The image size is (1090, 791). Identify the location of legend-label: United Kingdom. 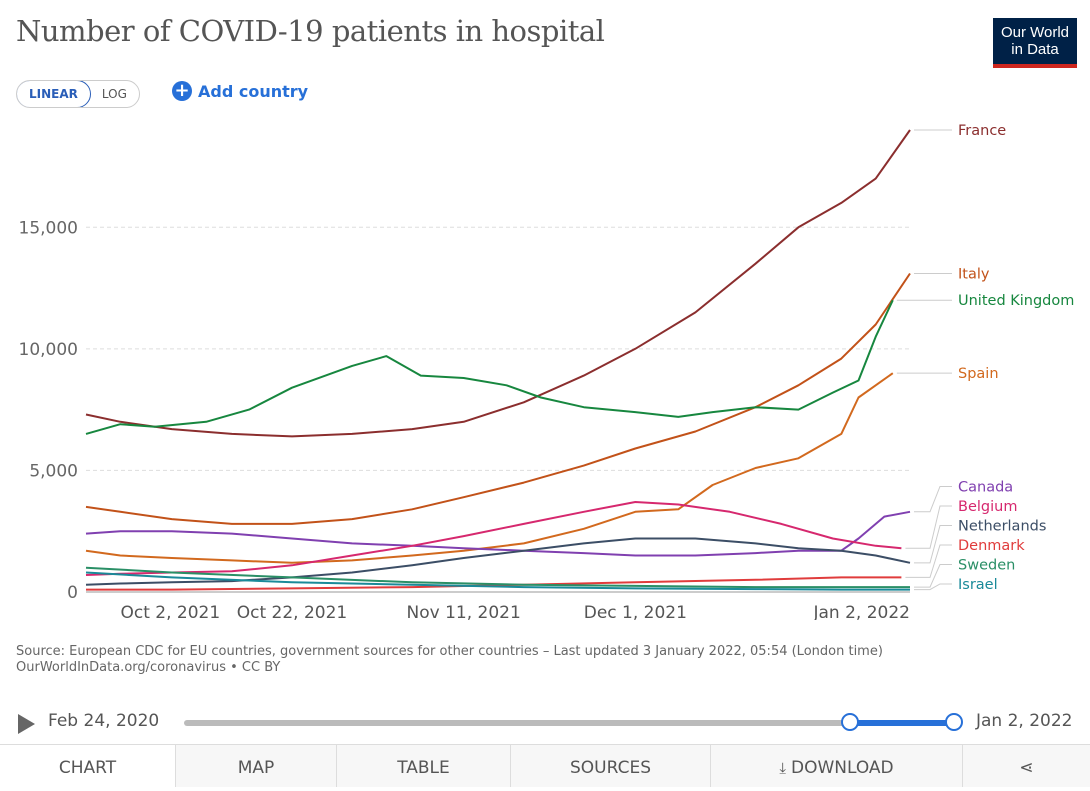
(1016, 301).